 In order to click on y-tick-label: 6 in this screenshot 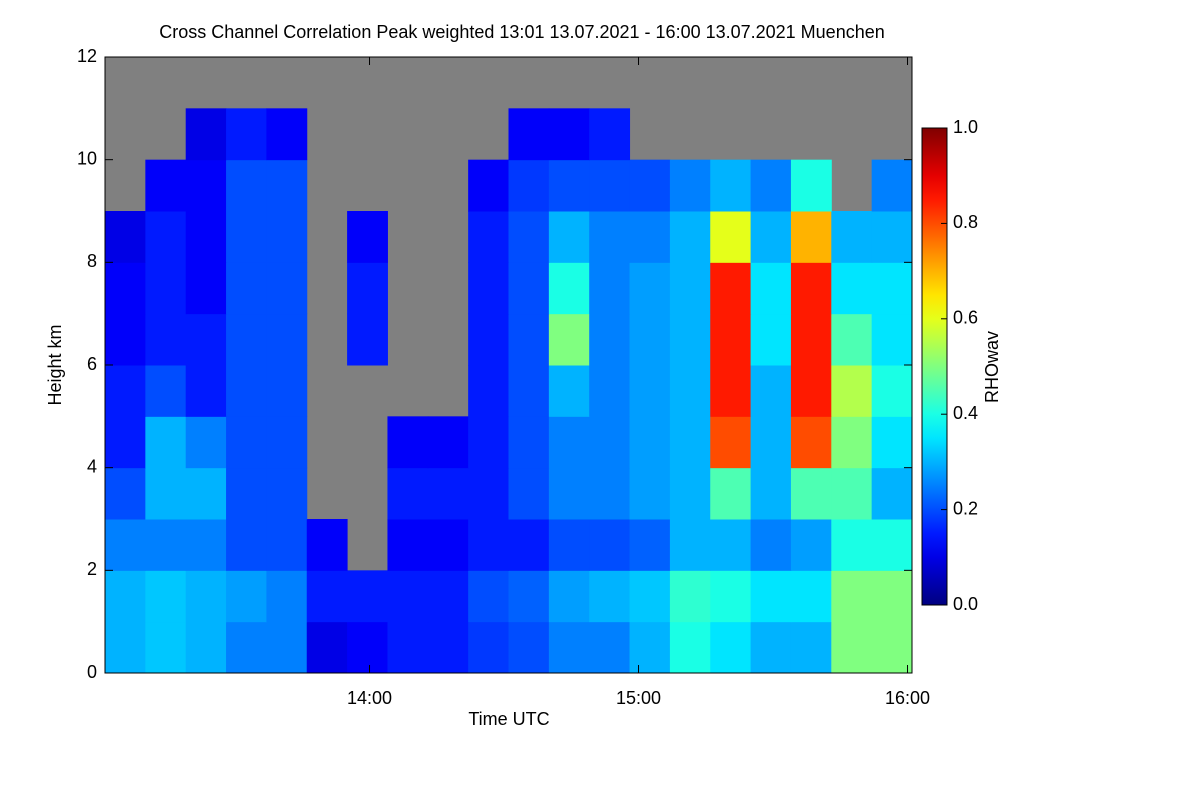, I will do `click(92, 364)`.